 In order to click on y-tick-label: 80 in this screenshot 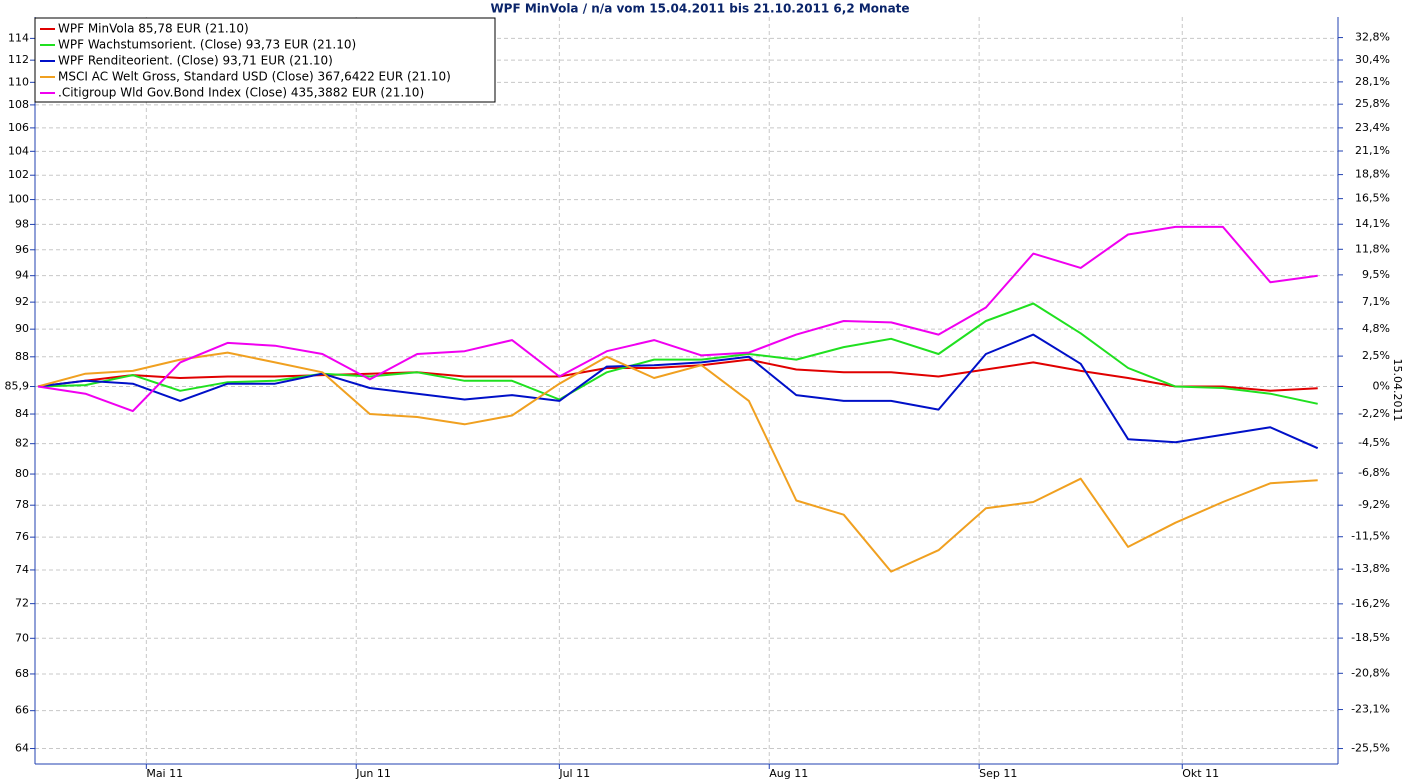, I will do `click(22, 473)`.